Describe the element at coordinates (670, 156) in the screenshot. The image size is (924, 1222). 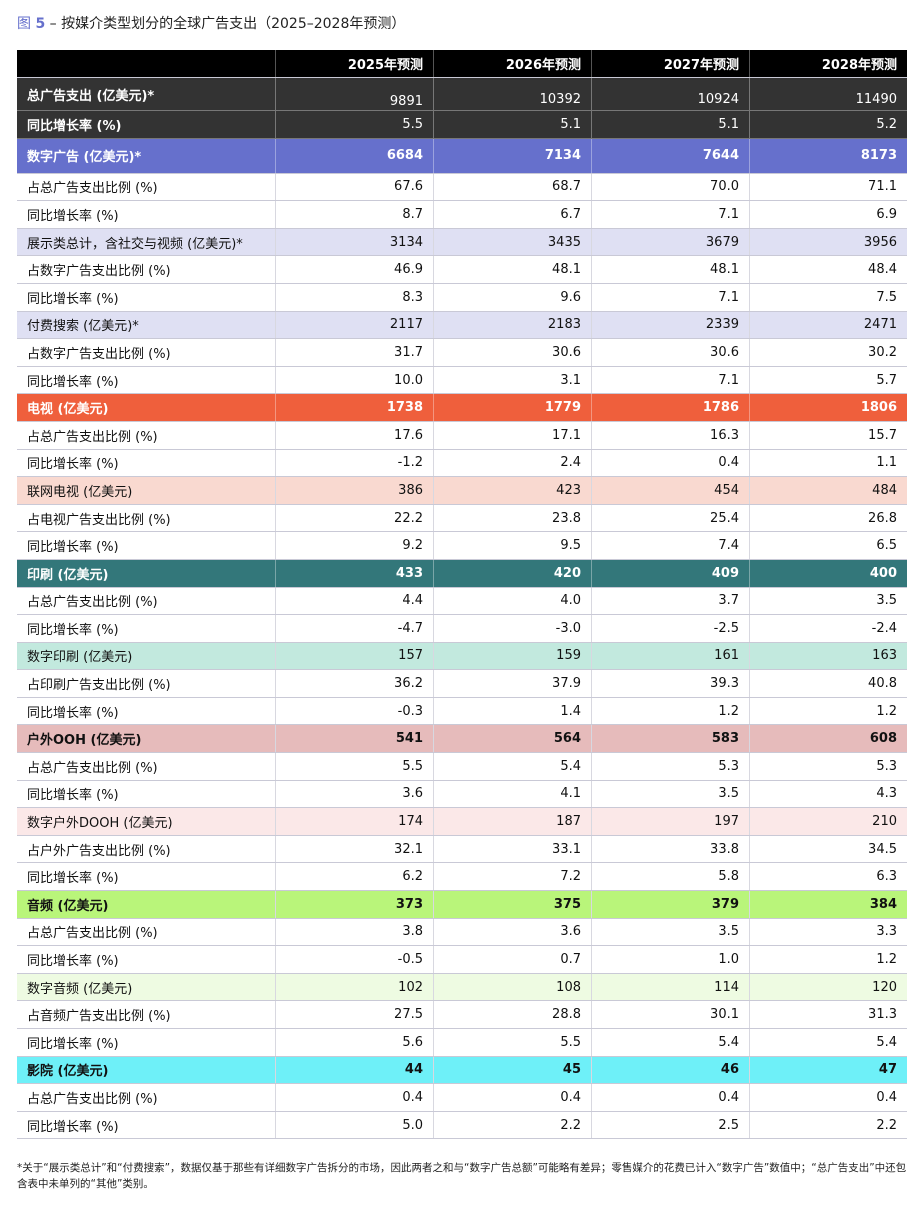
I see `cell-2027: 7644` at that location.